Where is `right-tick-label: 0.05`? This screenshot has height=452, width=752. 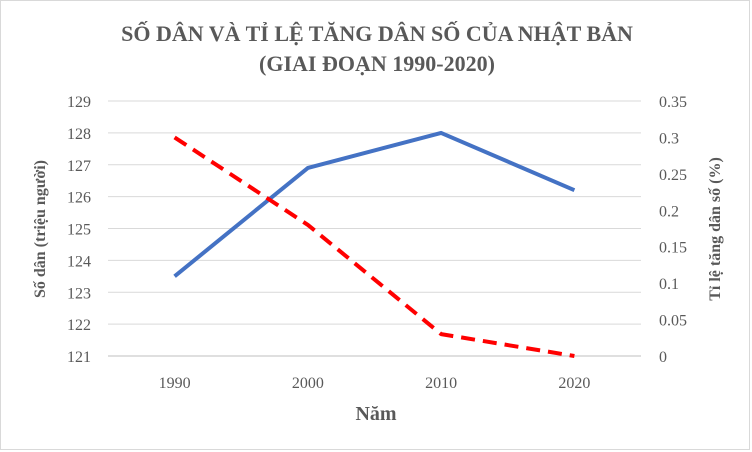 right-tick-label: 0.05 is located at coordinates (673, 321).